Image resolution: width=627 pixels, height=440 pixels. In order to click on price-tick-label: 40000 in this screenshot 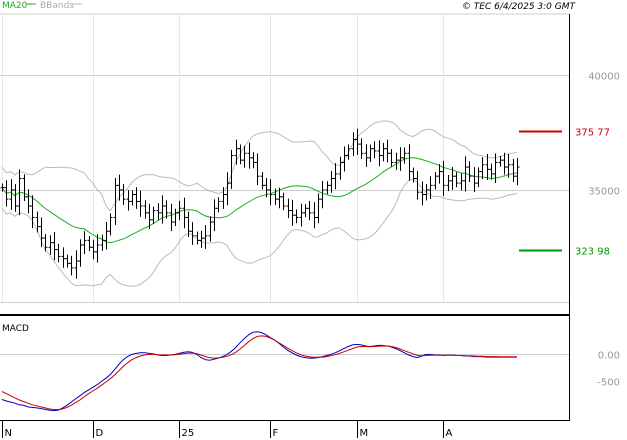, I will do `click(604, 77)`.